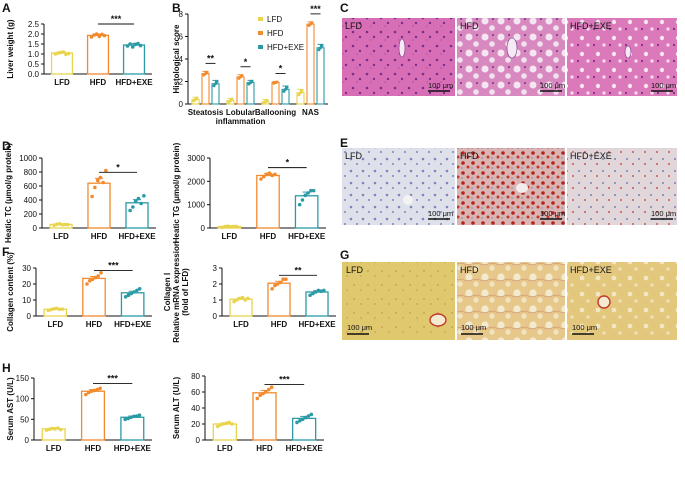 Image resolution: width=685 pixels, height=485 pixels. I want to click on y-tick-label-d2-3: 3000, so click(196, 158).